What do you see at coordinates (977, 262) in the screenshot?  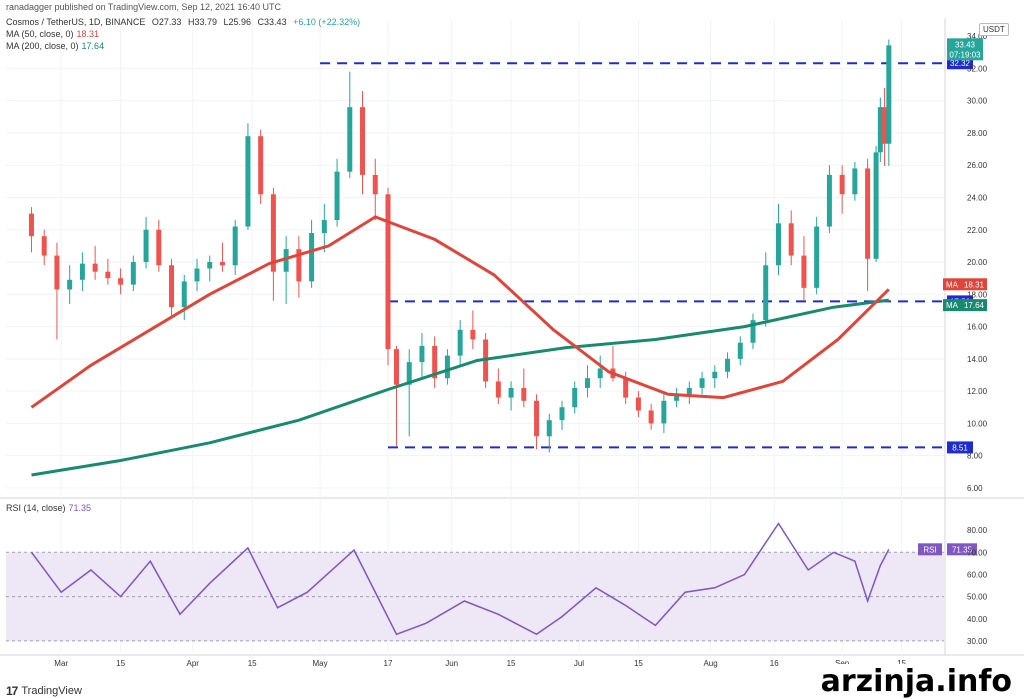 I see `price-tick-label: 20.00` at bounding box center [977, 262].